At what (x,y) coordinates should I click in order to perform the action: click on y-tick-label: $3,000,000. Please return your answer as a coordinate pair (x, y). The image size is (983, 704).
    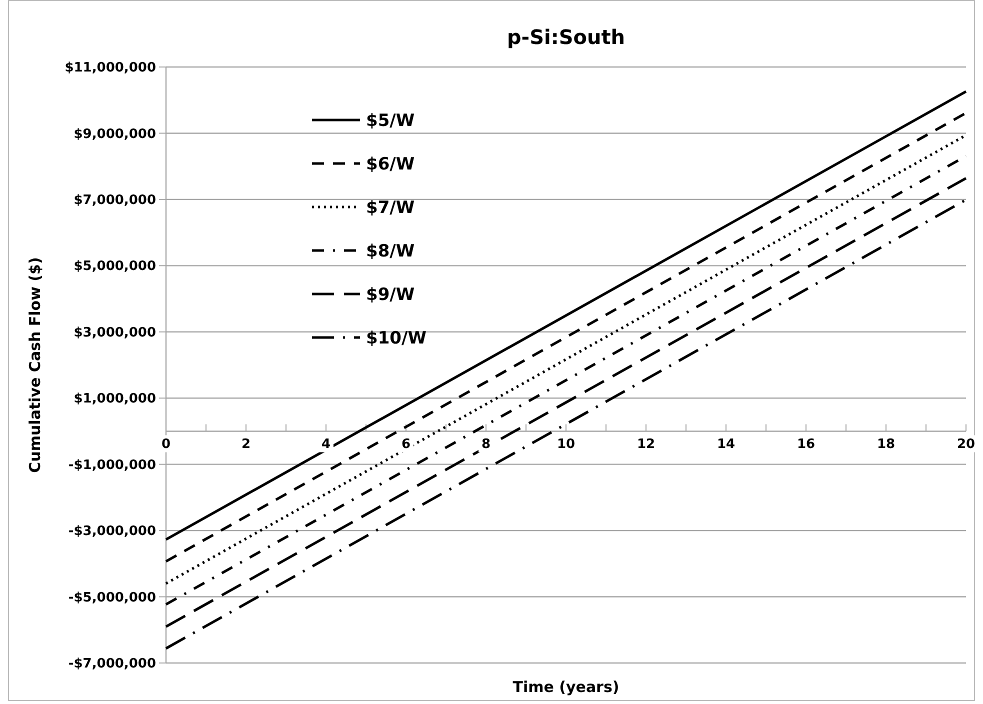
    Looking at the image, I should click on (115, 332).